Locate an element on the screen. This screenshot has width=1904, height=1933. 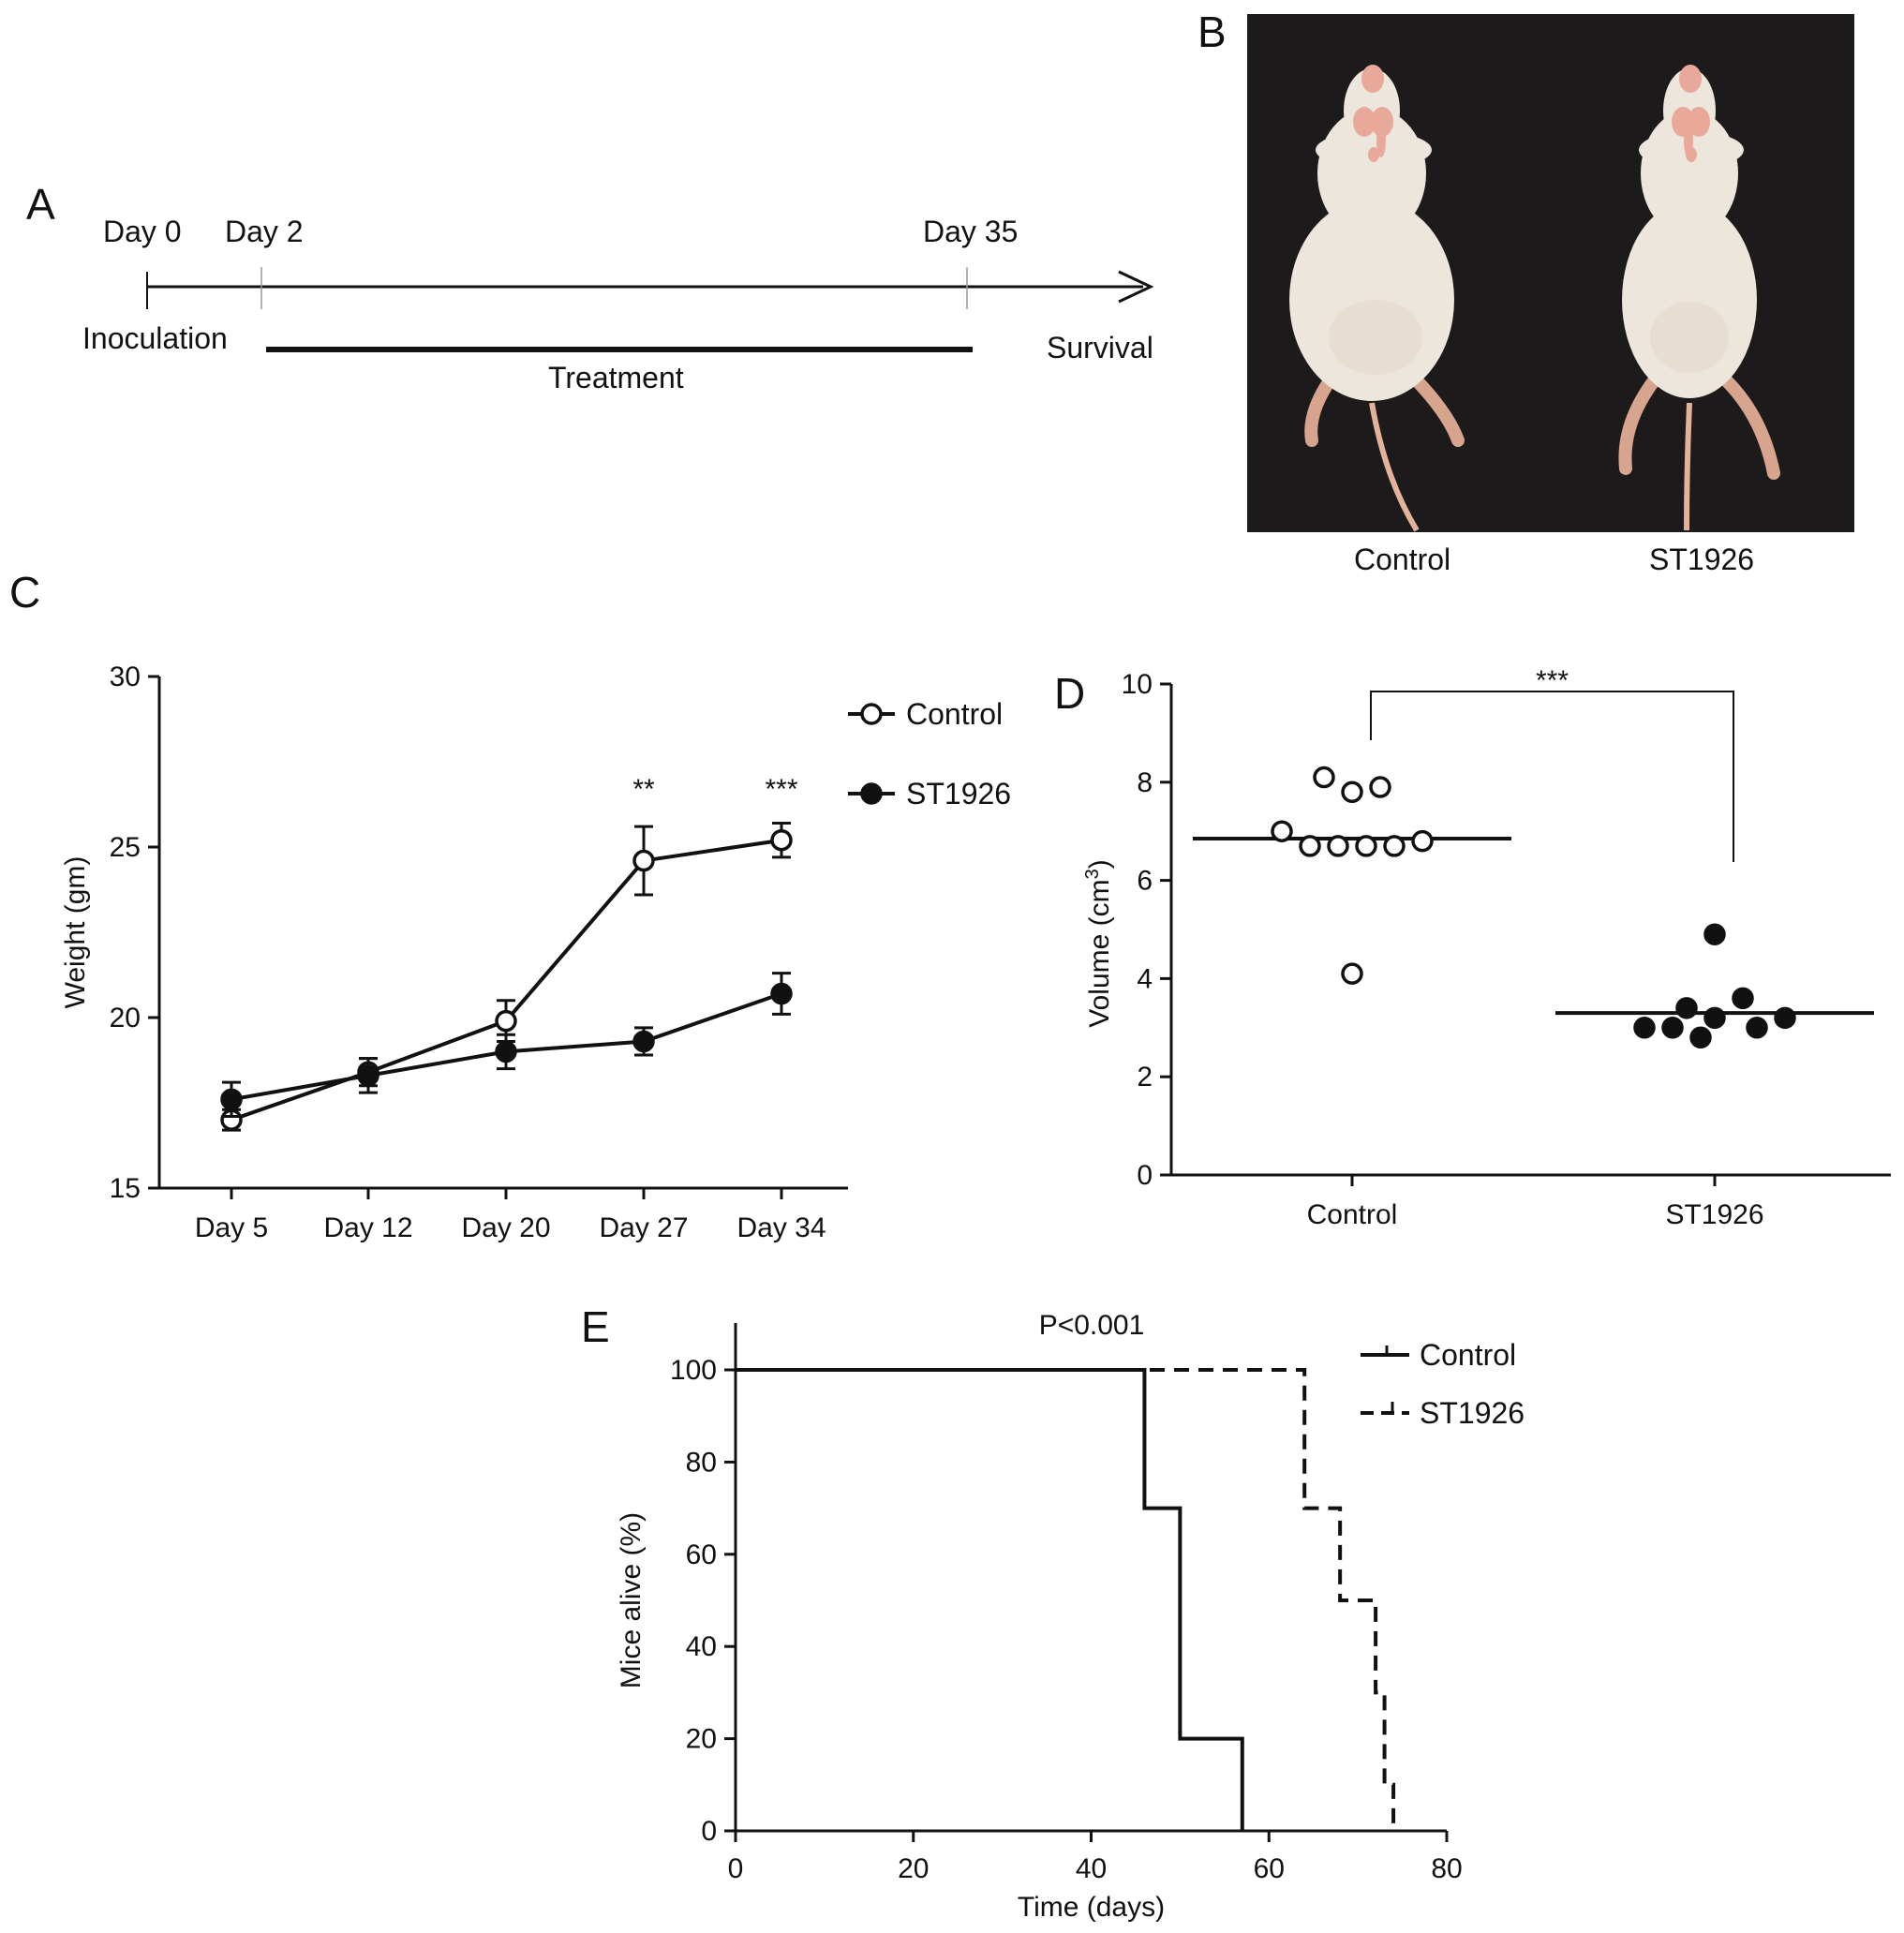
timeline-label-day-2: Day 2 is located at coordinates (264, 232).